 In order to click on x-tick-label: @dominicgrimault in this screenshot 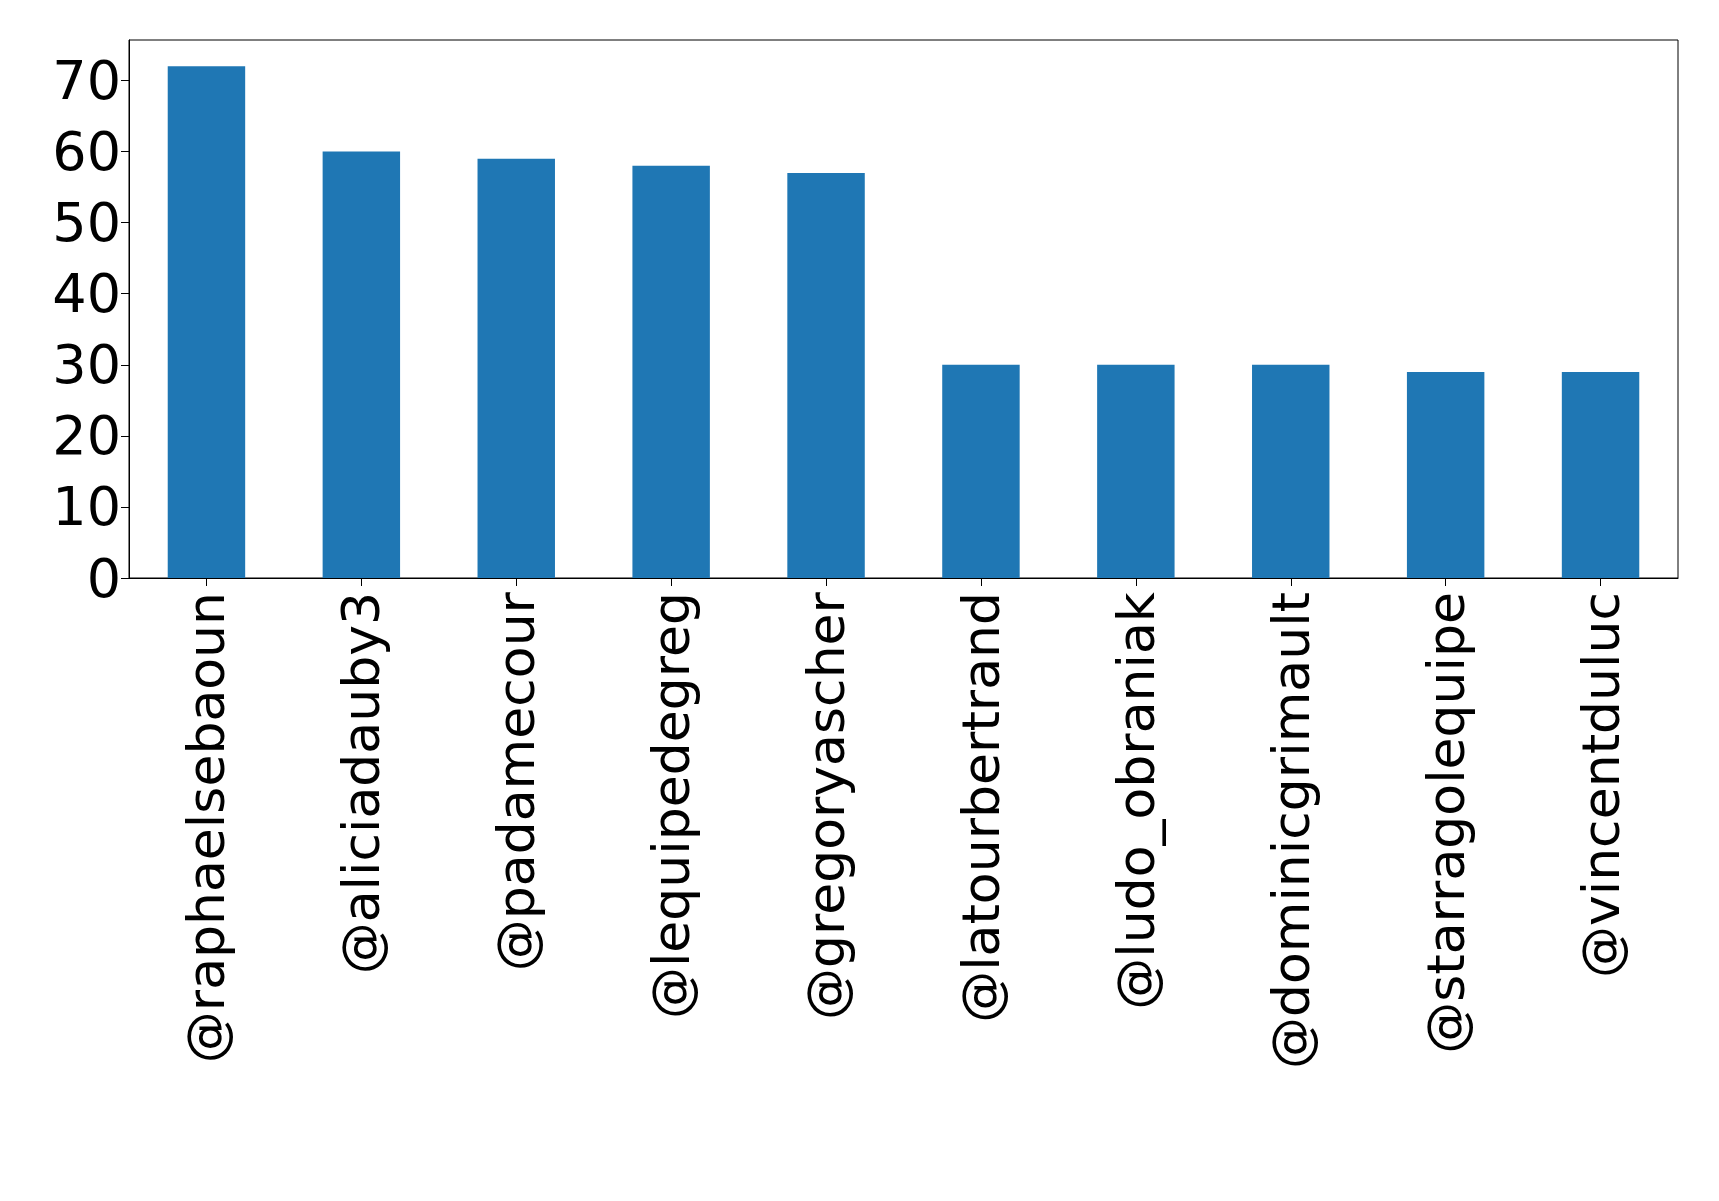, I will do `click(1290, 831)`.